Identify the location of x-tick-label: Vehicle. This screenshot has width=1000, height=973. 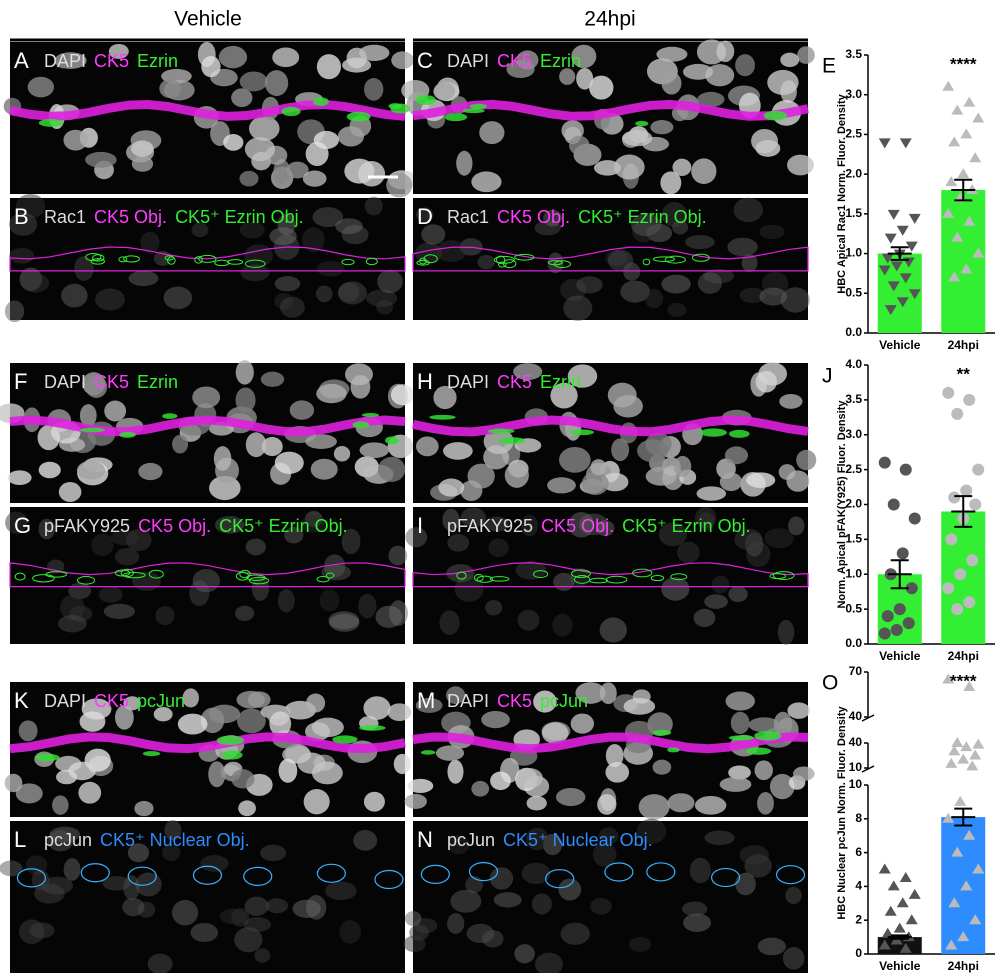
(900, 966).